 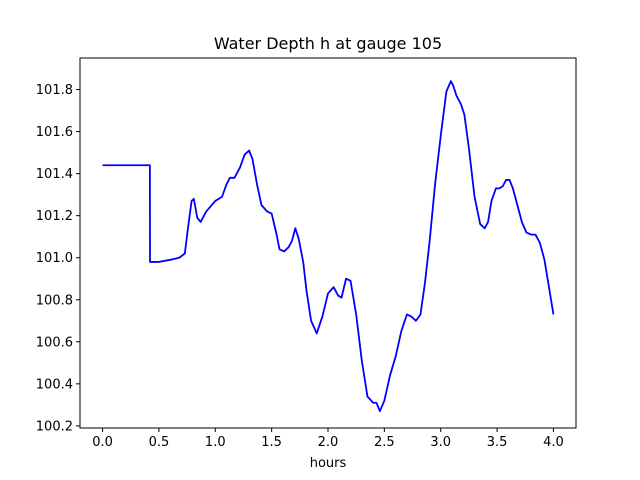 What do you see at coordinates (54, 174) in the screenshot?
I see `y-tick-label: 101.4` at bounding box center [54, 174].